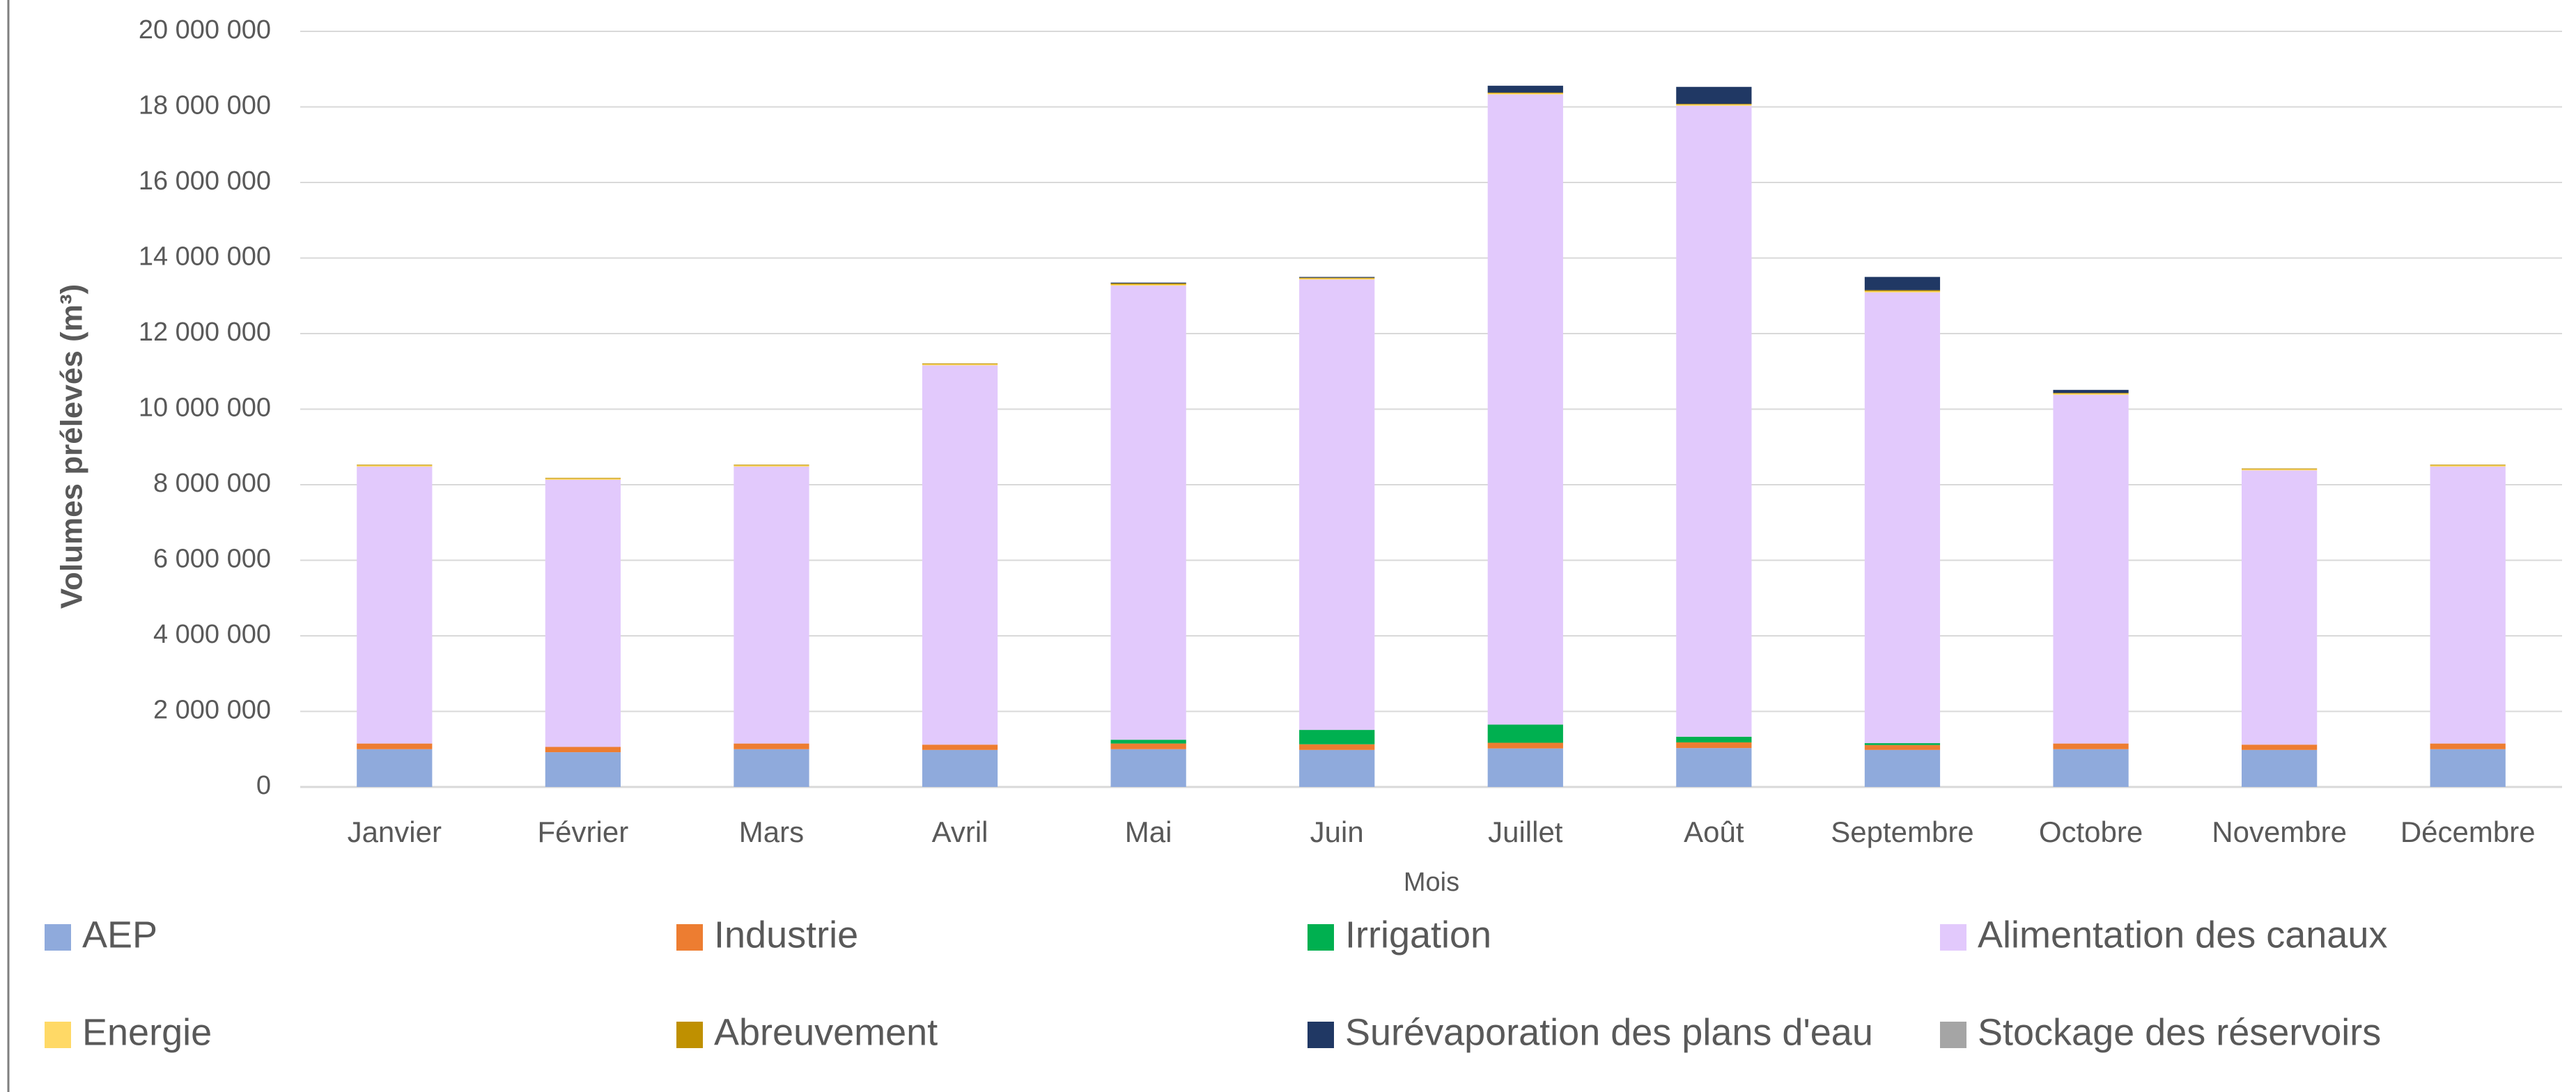  Describe the element at coordinates (212, 634) in the screenshot. I see `y-tick-label: 4 000 000` at that location.